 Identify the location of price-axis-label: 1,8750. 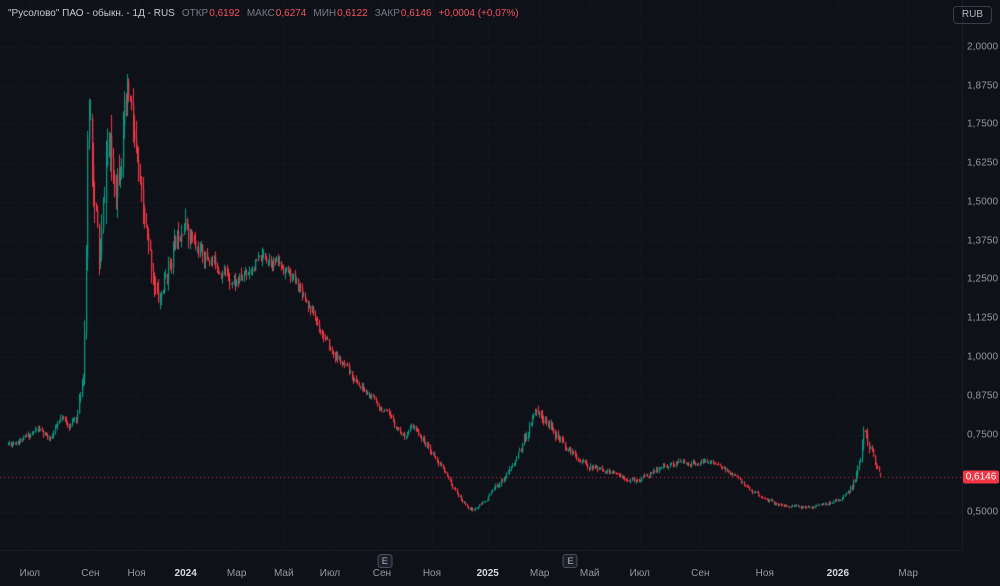
(983, 86).